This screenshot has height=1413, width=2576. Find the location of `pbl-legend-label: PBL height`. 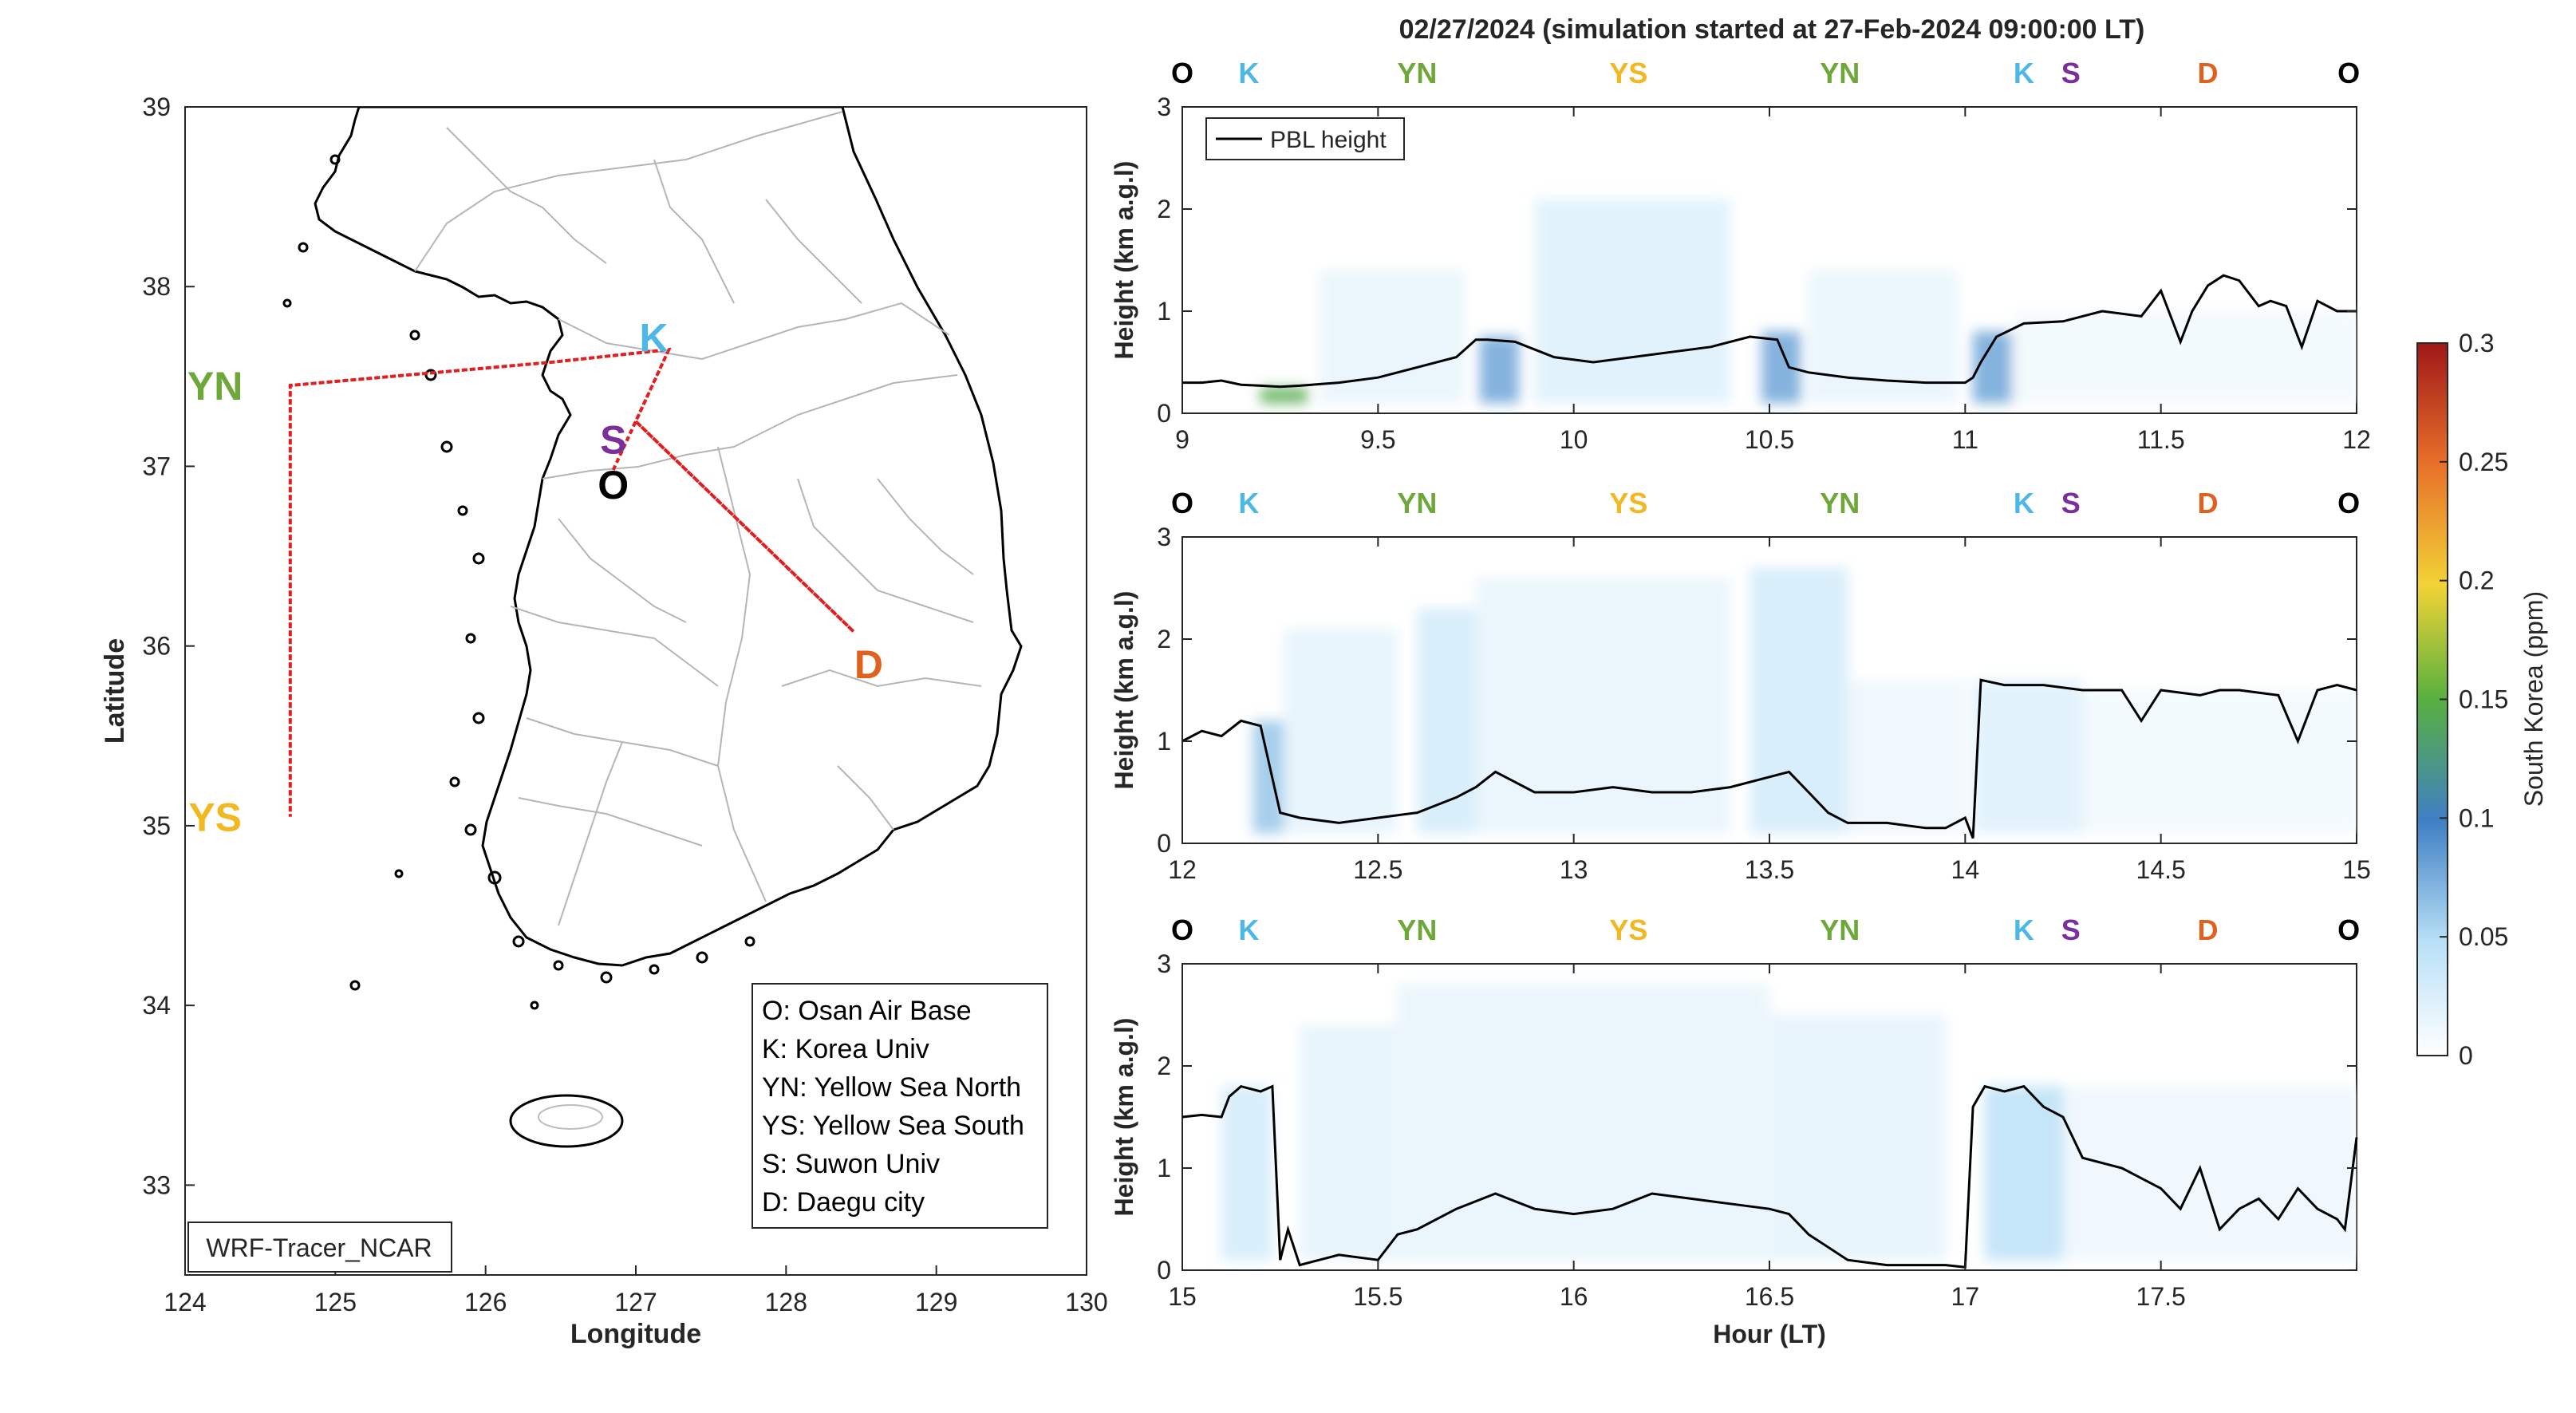

pbl-legend-label: PBL height is located at coordinates (1329, 140).